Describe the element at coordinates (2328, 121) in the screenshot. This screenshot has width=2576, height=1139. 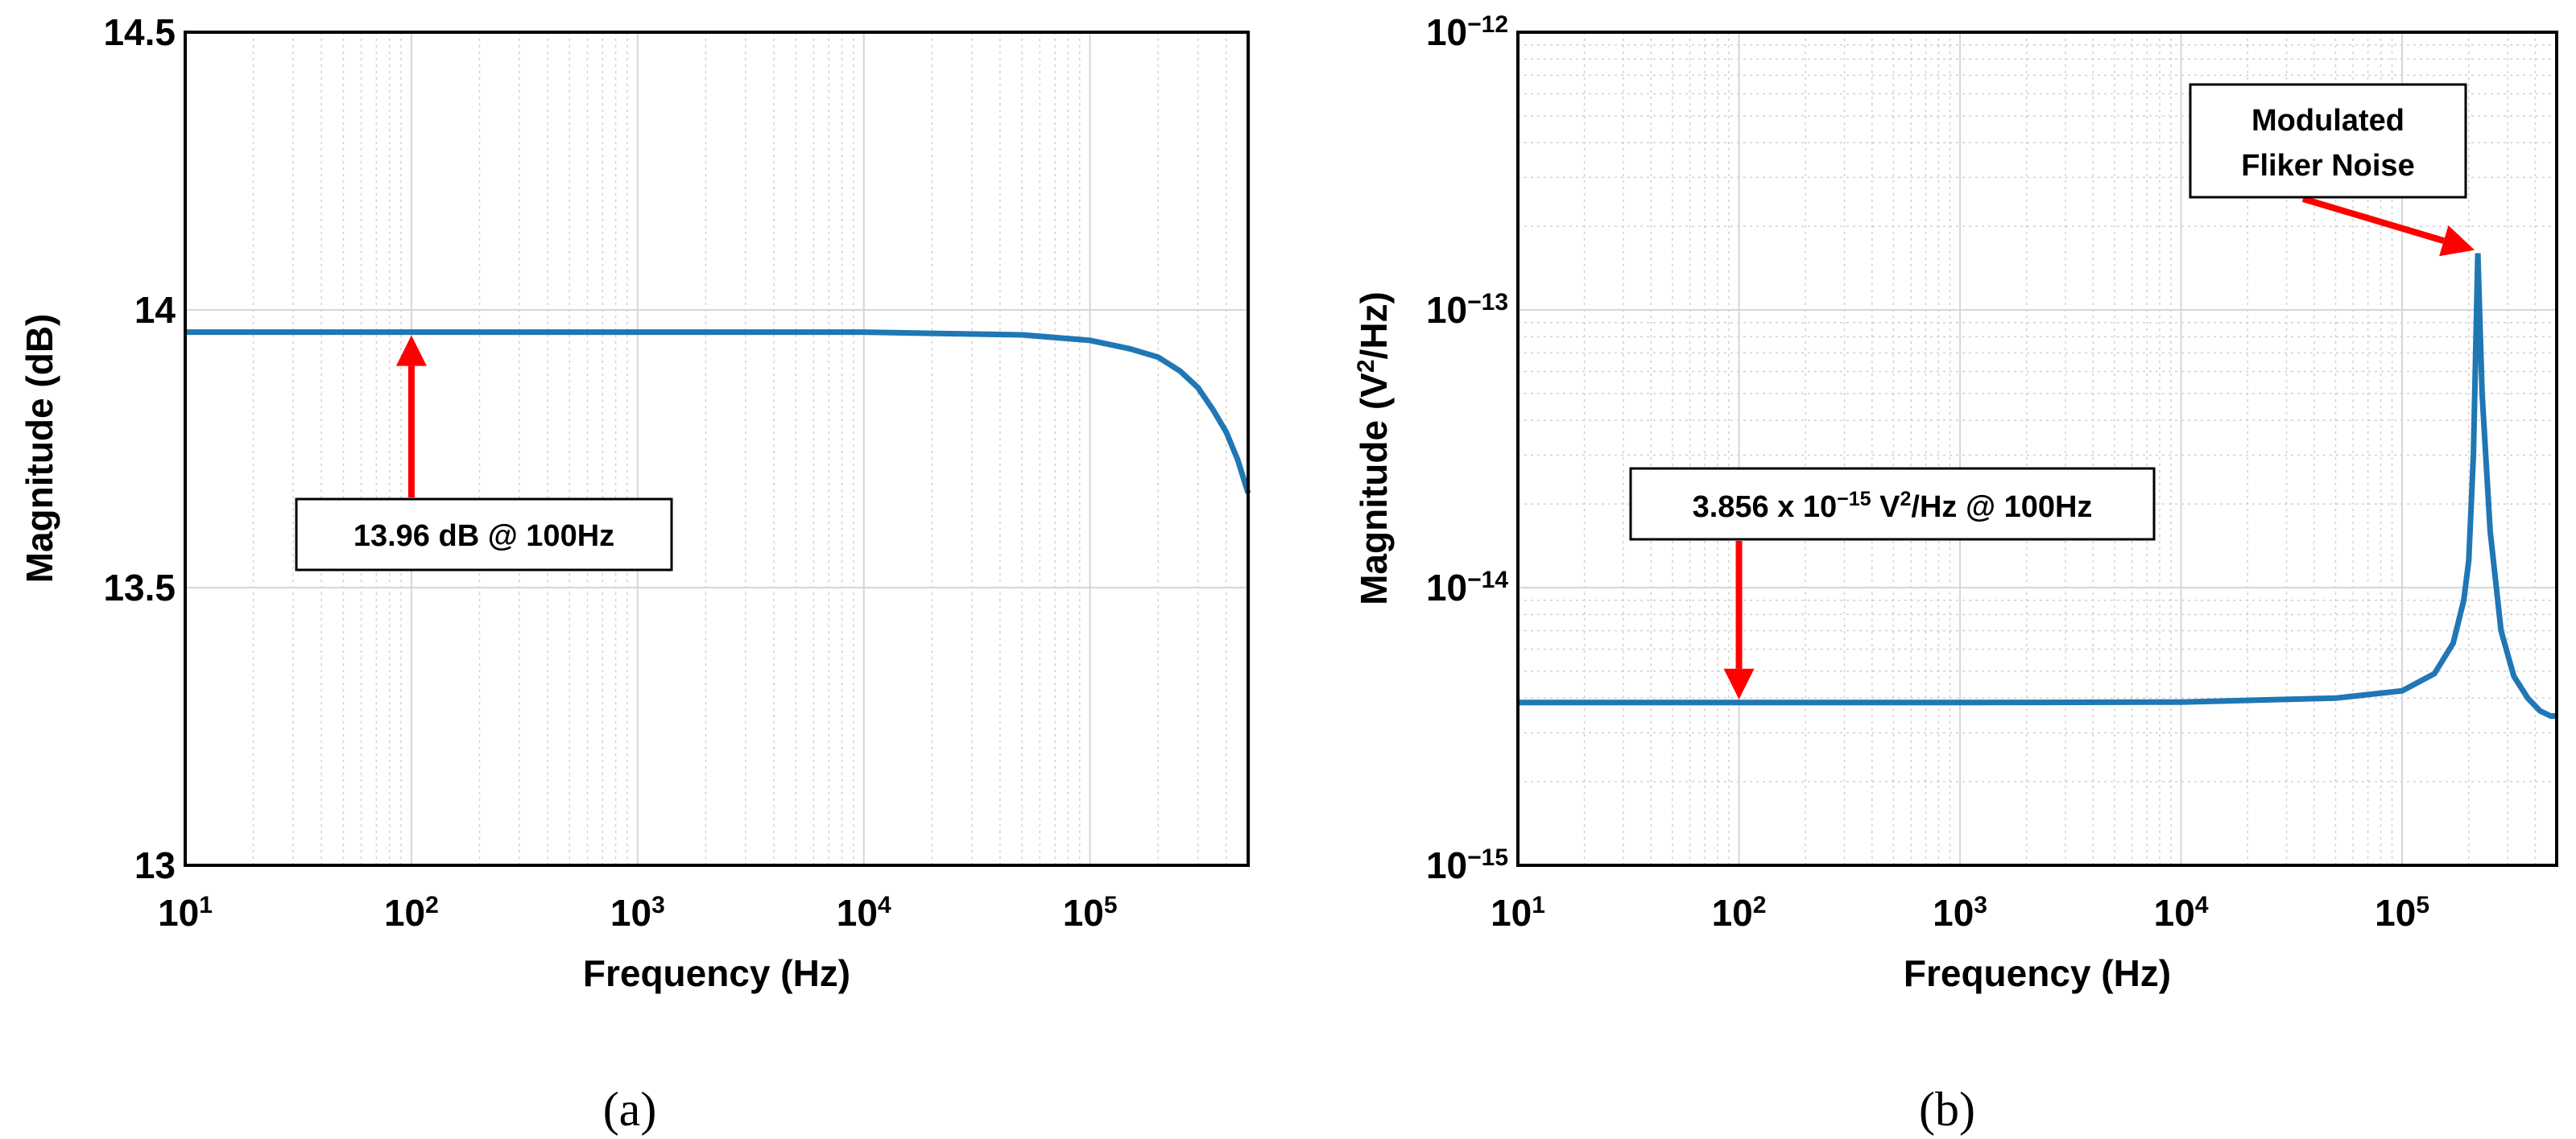
I see `chart-b-annotation-peak-line-1: Modulated` at that location.